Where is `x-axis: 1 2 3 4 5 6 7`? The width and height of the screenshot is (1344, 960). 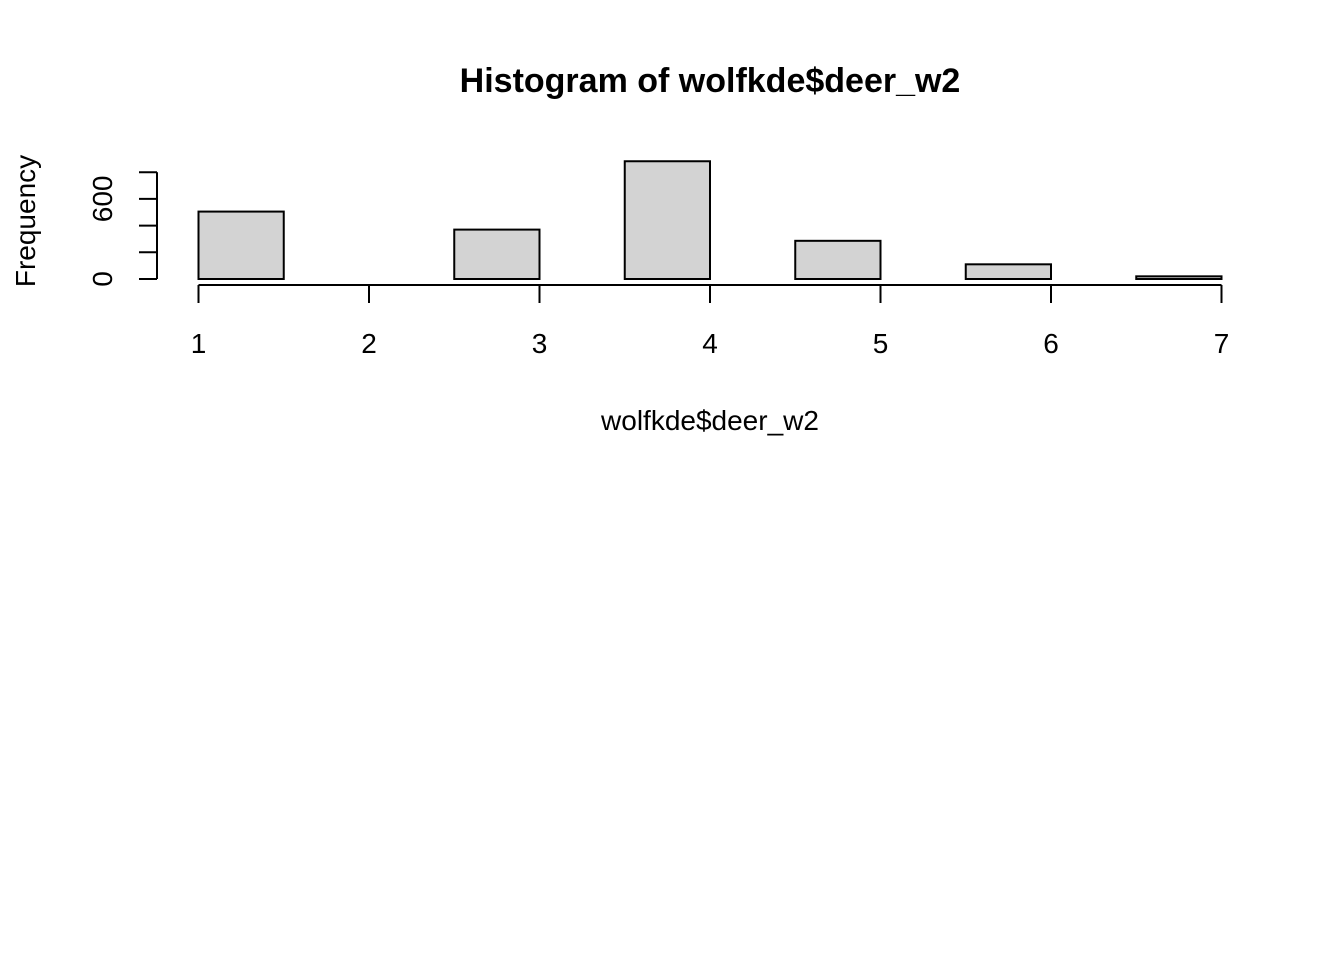 x-axis: 1 2 3 4 5 6 7 is located at coordinates (710, 321).